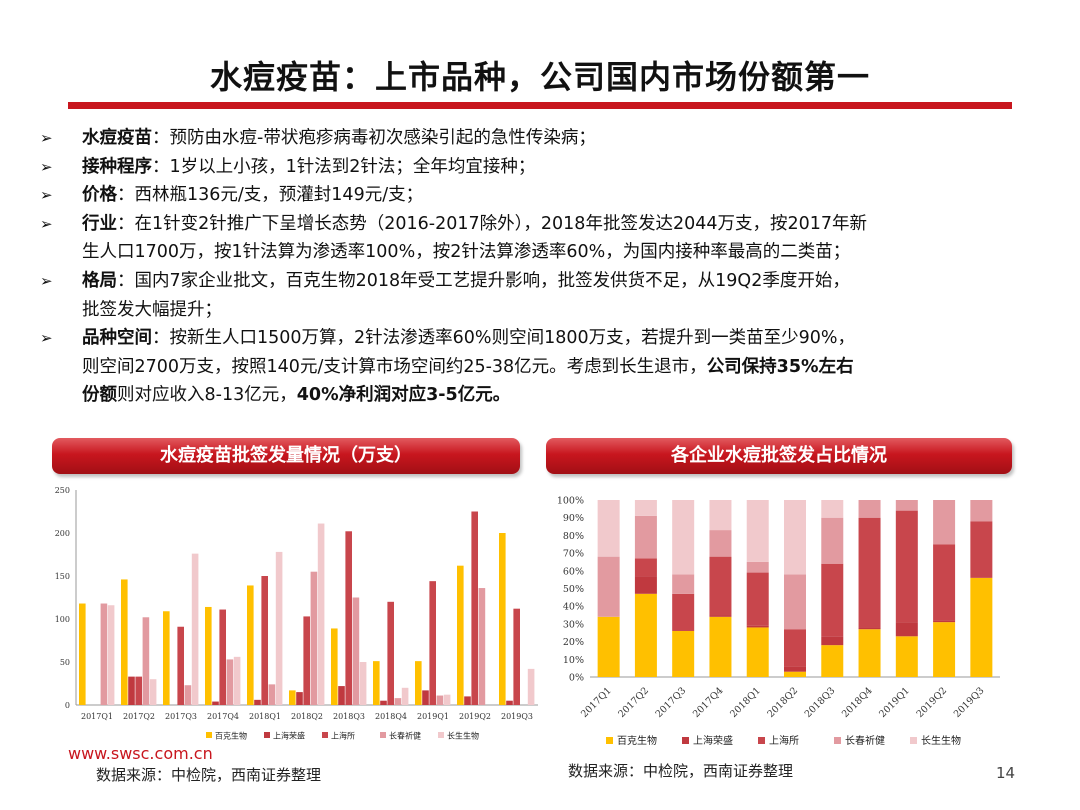  What do you see at coordinates (61, 367) in the screenshot?
I see `bullet-arrow-icon` at bounding box center [61, 367].